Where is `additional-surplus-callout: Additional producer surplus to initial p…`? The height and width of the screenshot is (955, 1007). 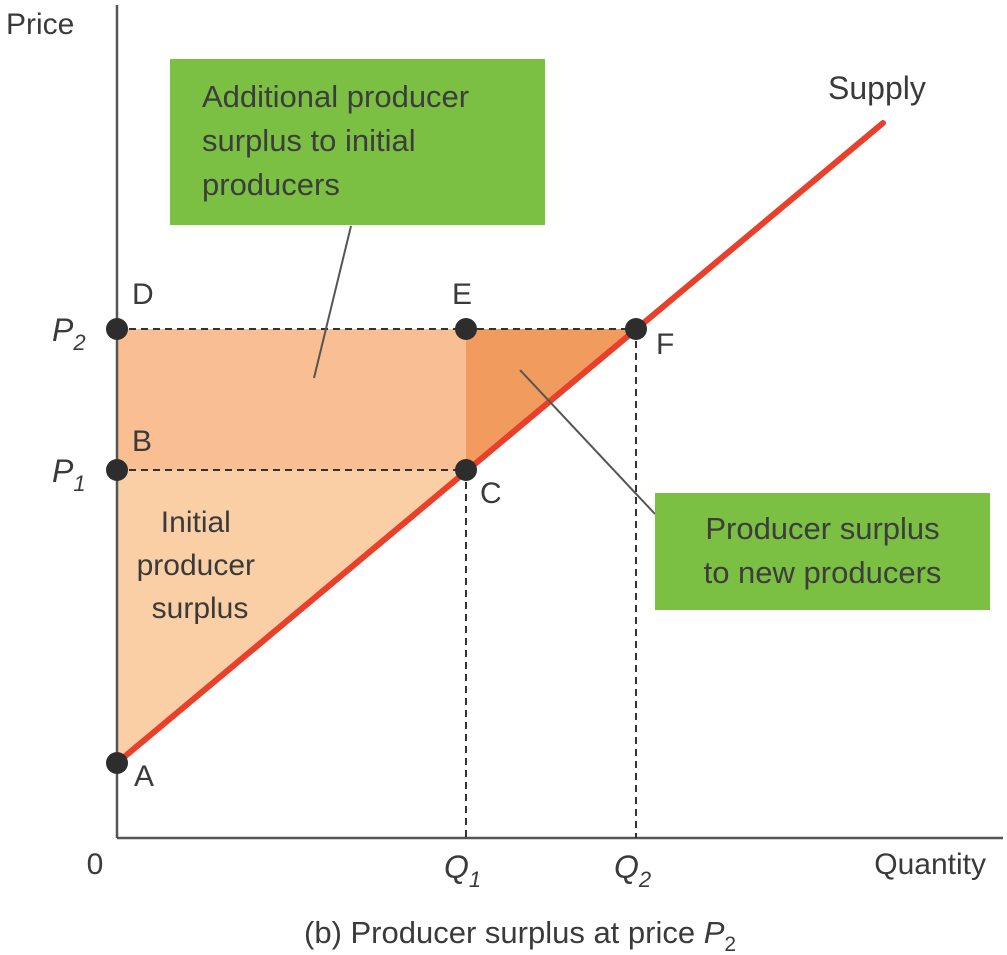
additional-surplus-callout: Additional producer surplus to initial p… is located at coordinates (357, 142).